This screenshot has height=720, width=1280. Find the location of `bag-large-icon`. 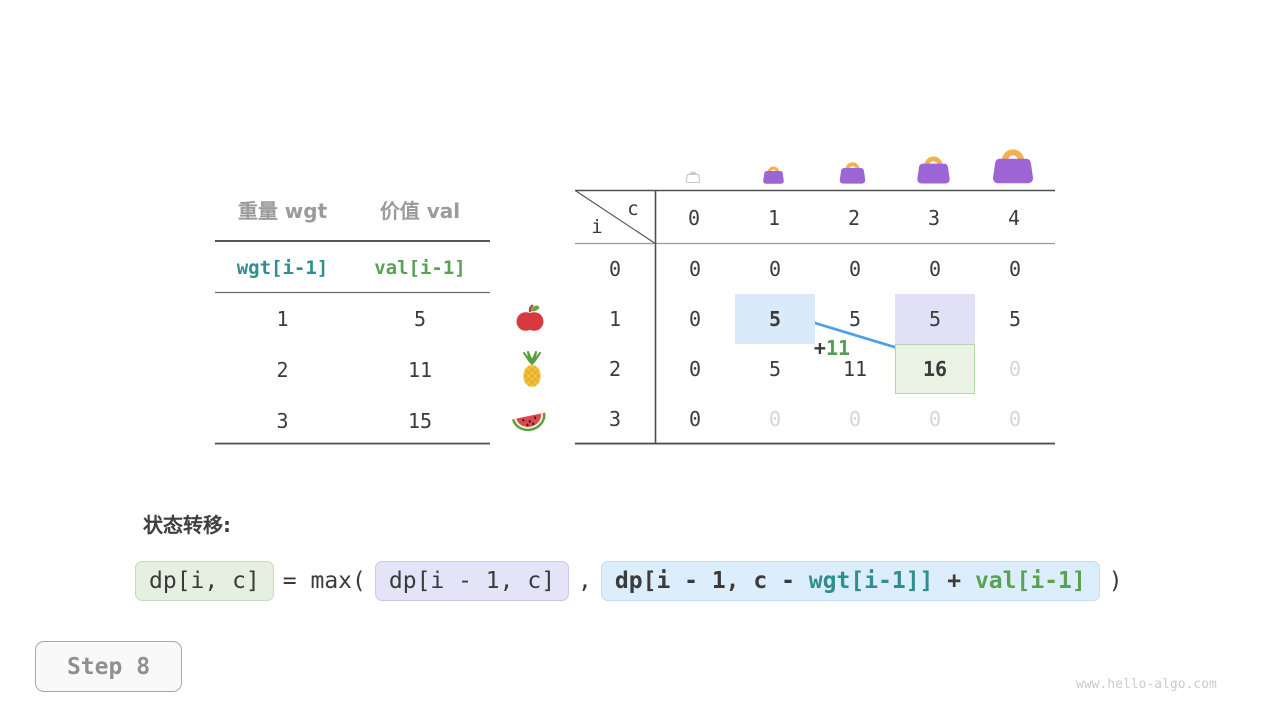

bag-large-icon is located at coordinates (933, 170).